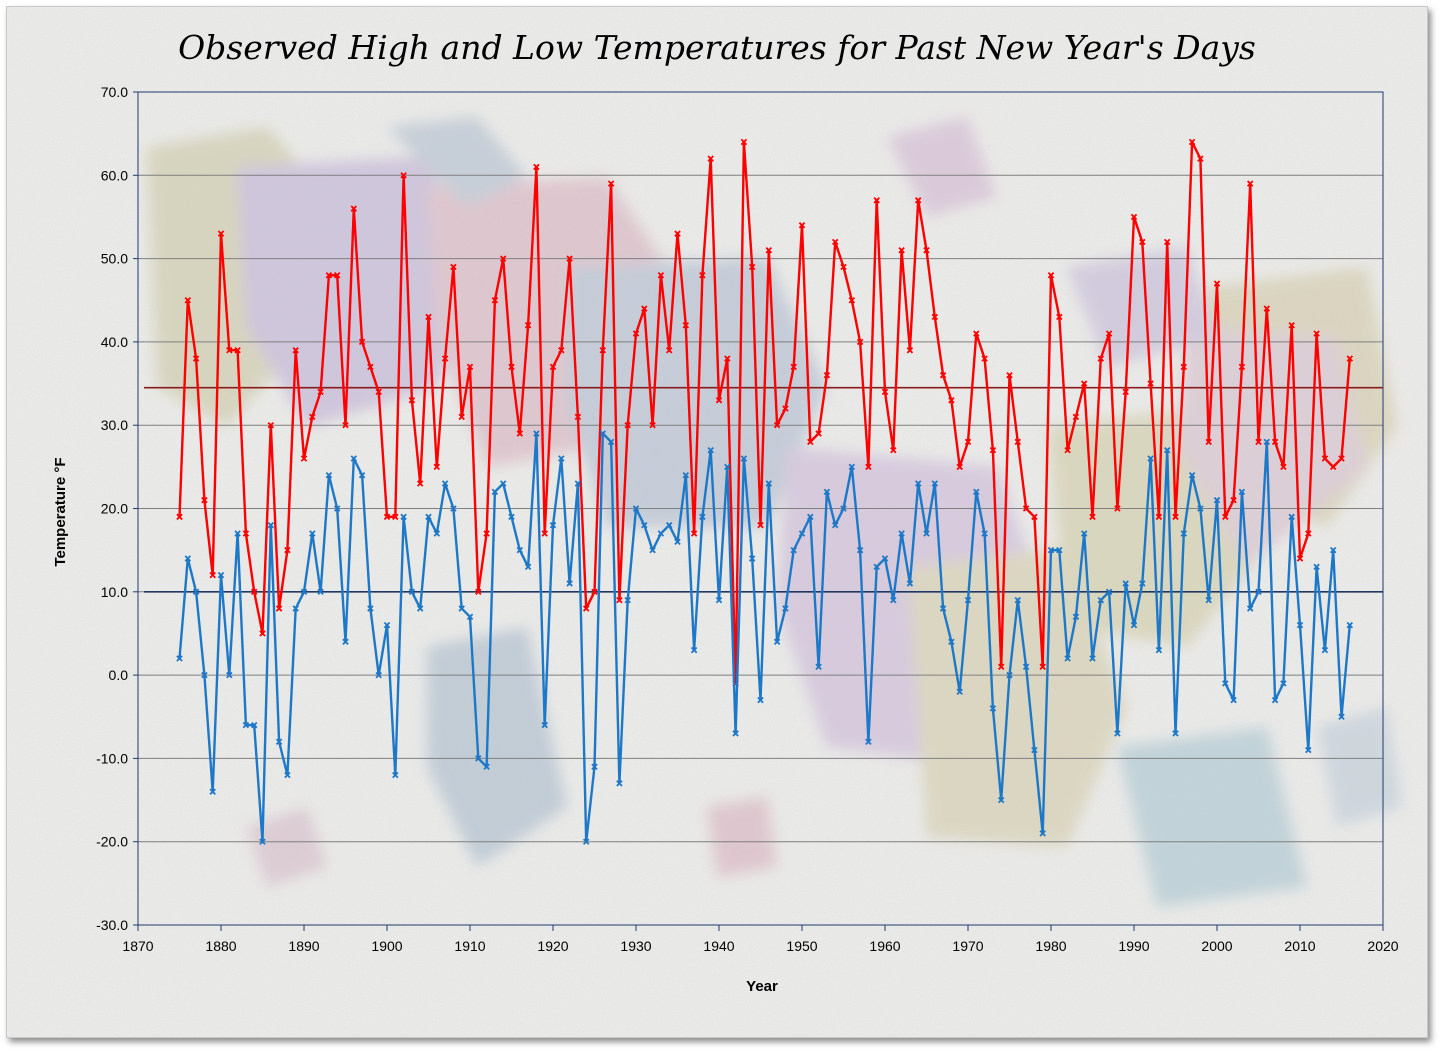 This screenshot has width=1439, height=1050. I want to click on y-tick-label: 50.0, so click(114, 259).